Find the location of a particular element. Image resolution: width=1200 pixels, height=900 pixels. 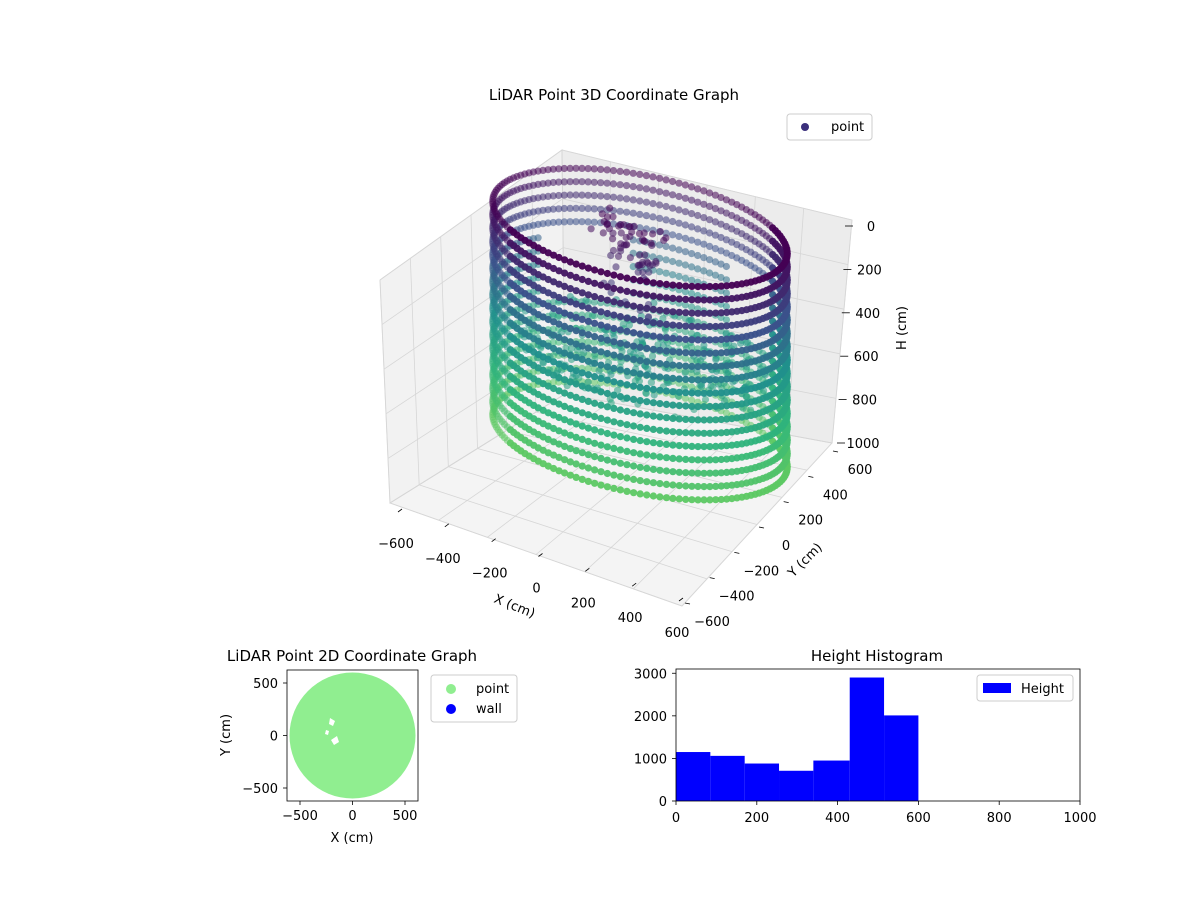

x-tick-label: −400 is located at coordinates (443, 559).